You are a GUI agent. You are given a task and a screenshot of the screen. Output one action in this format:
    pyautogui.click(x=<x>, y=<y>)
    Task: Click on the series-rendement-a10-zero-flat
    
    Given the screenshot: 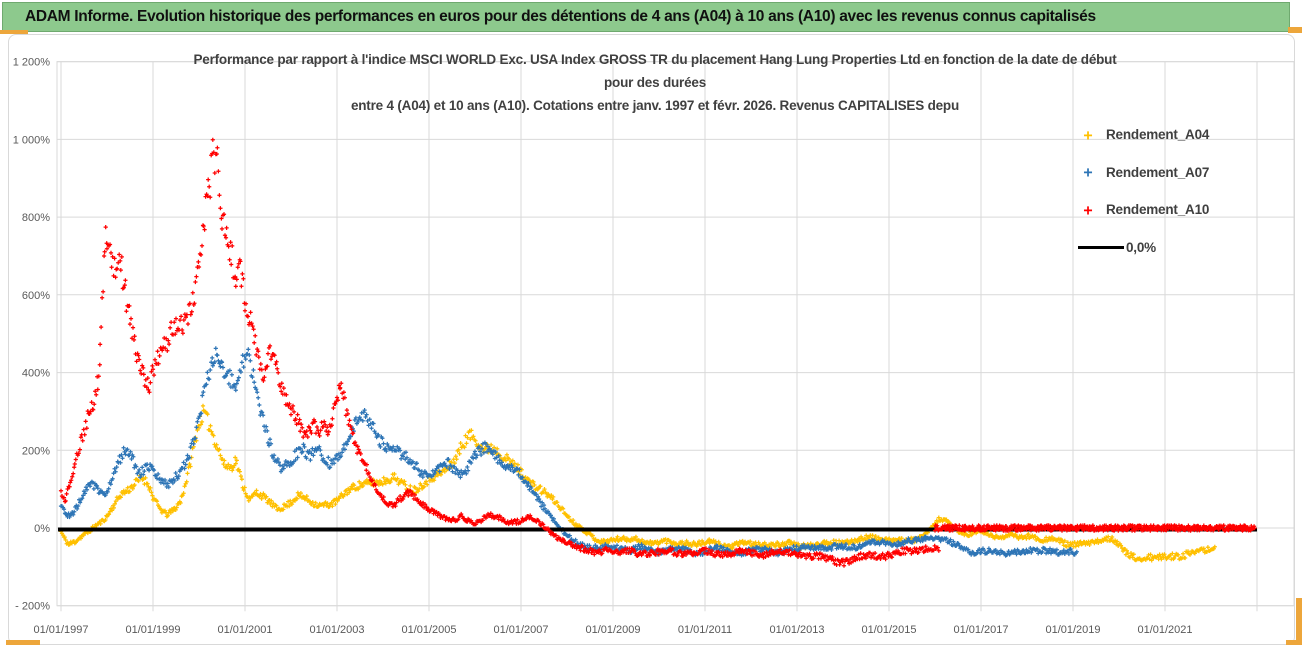 What is the action you would take?
    pyautogui.click(x=1094, y=528)
    